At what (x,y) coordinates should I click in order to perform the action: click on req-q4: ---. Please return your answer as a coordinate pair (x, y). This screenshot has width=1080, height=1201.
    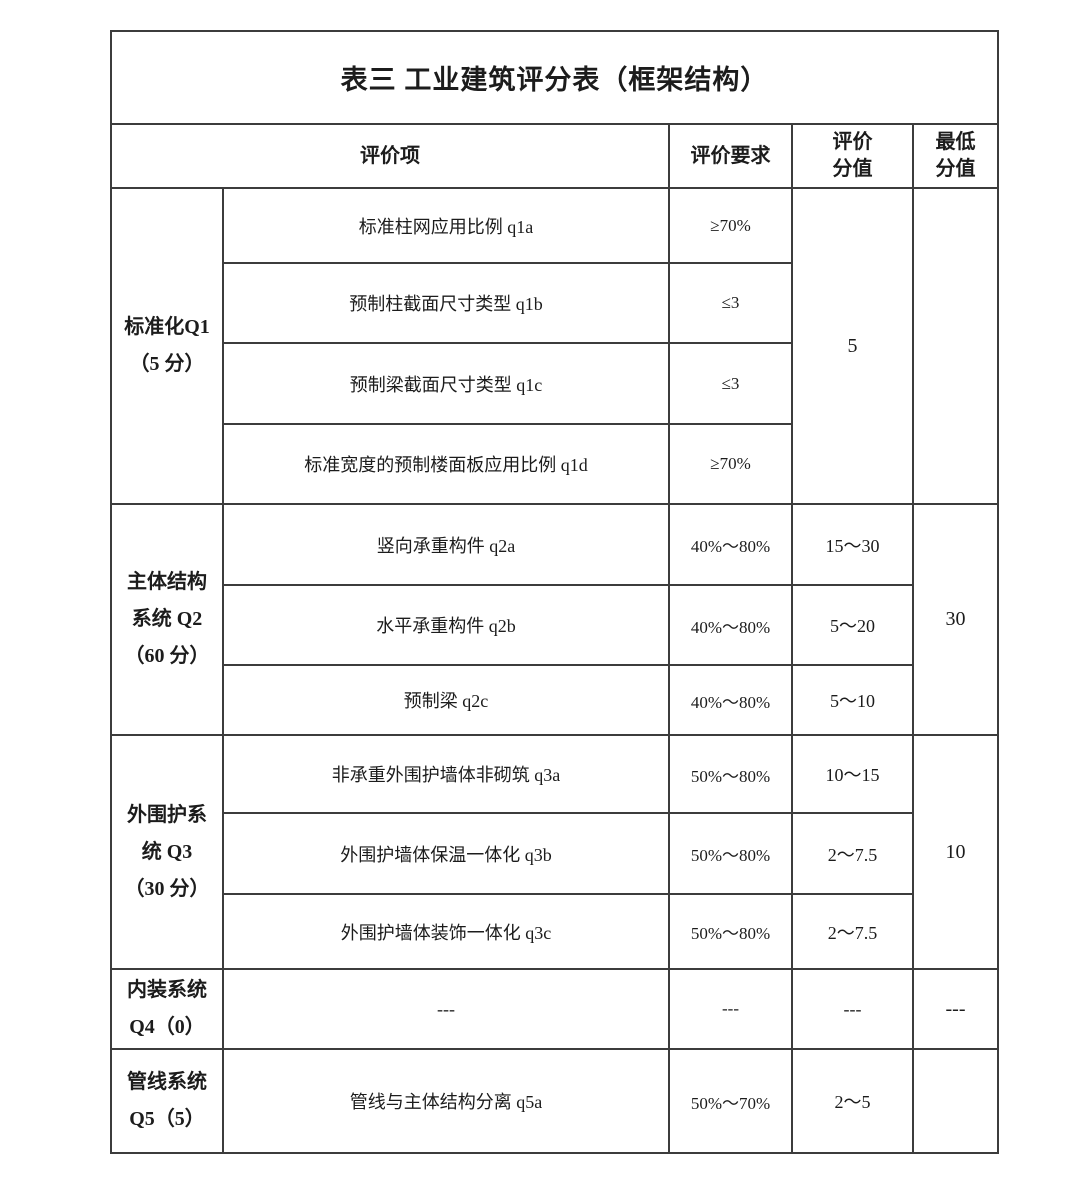
    Looking at the image, I should click on (730, 1009).